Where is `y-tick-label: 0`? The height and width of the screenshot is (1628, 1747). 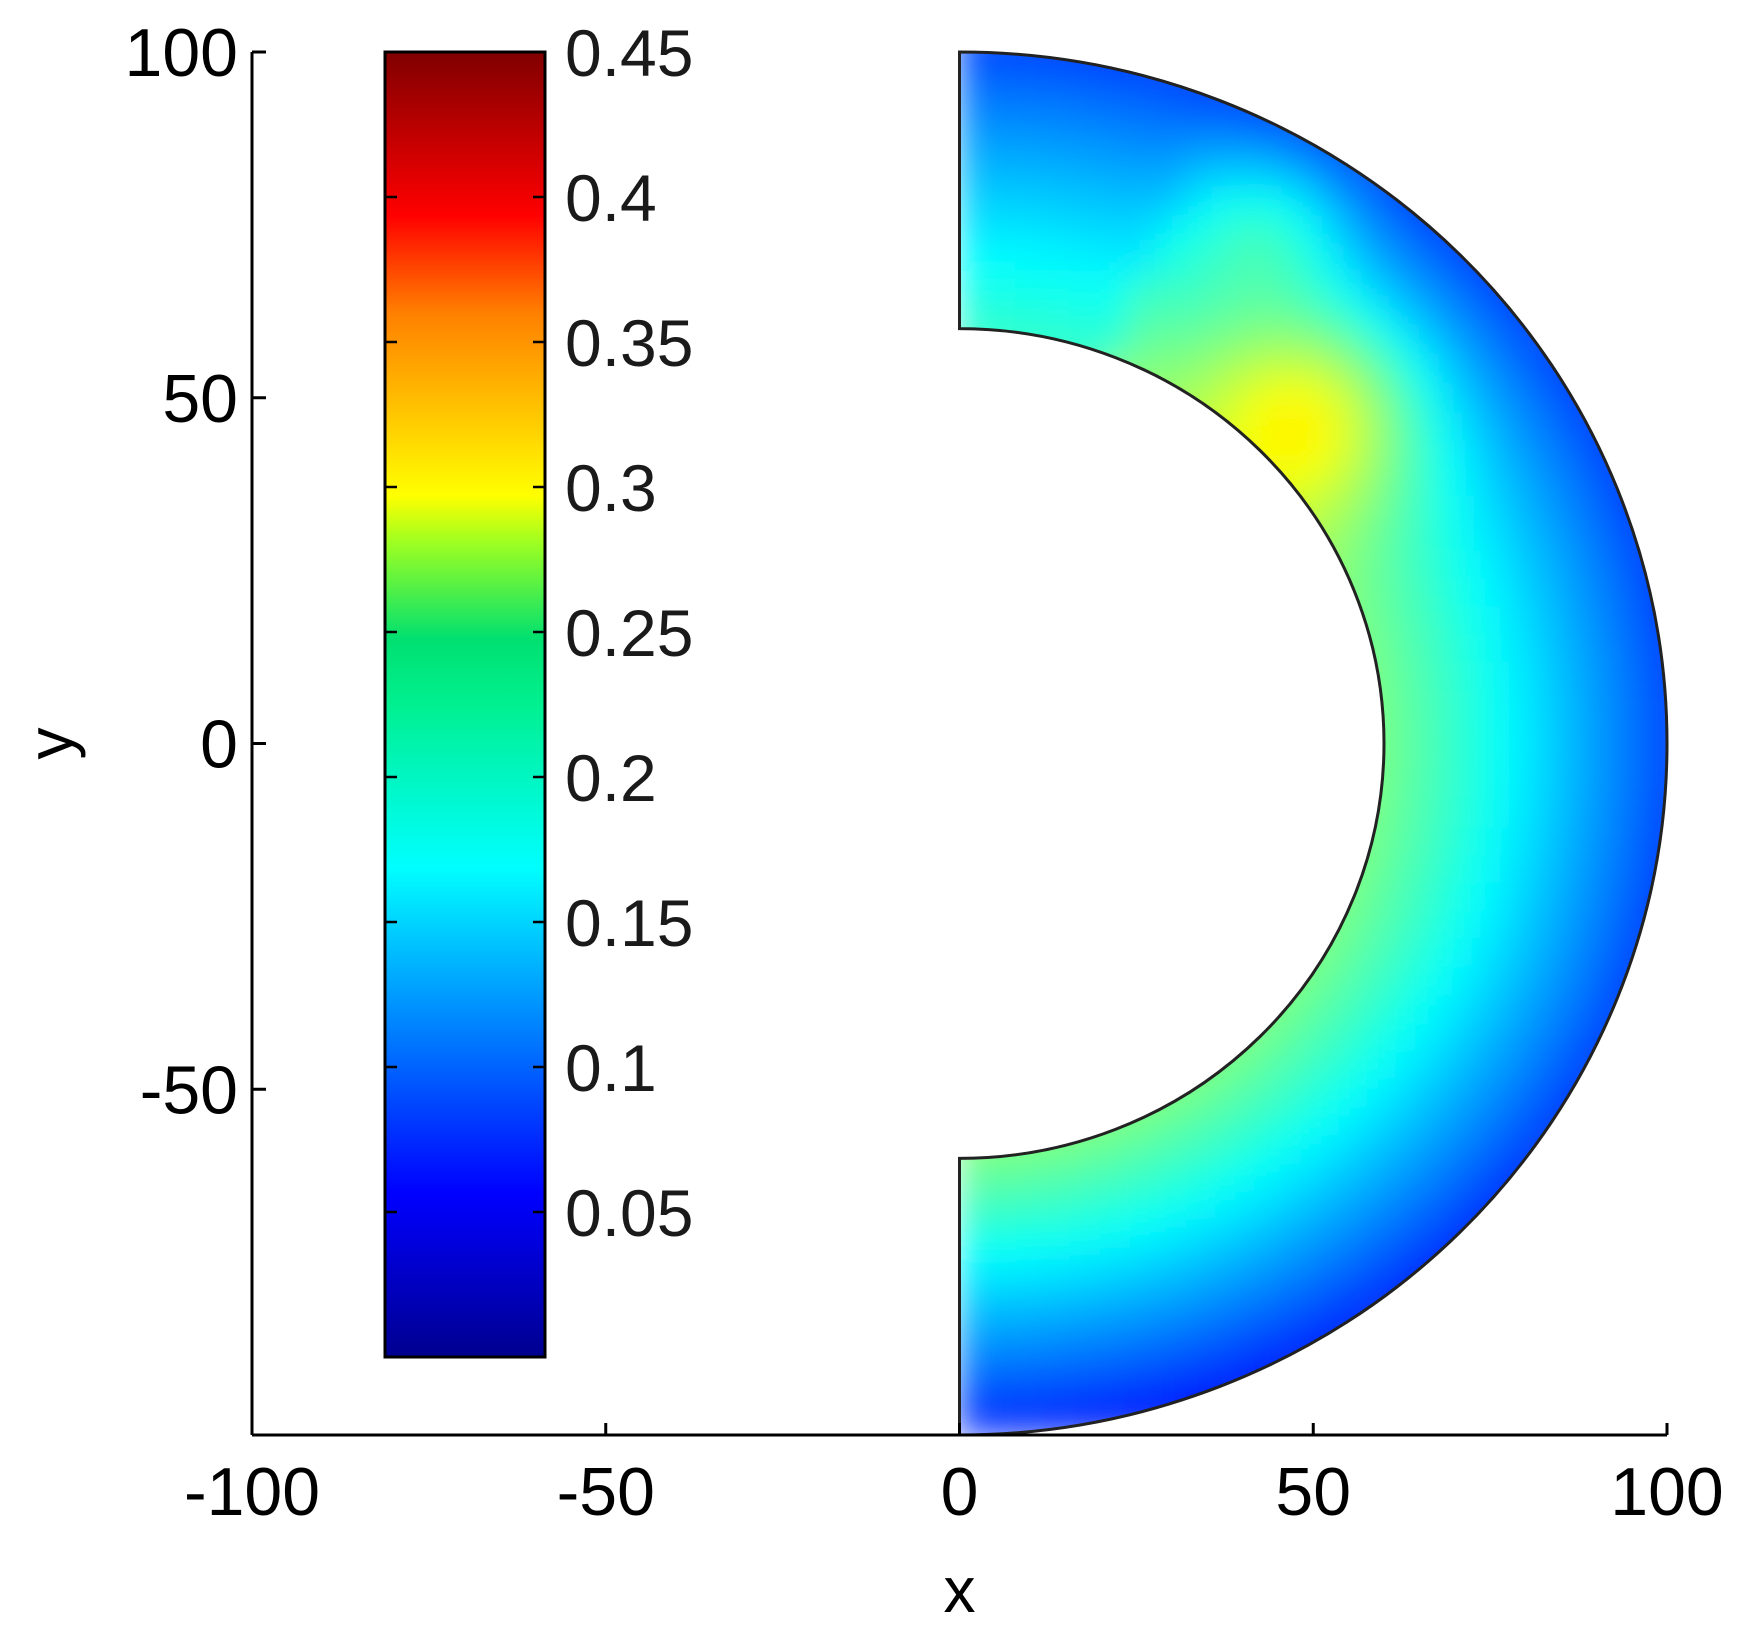 y-tick-label: 0 is located at coordinates (219, 745).